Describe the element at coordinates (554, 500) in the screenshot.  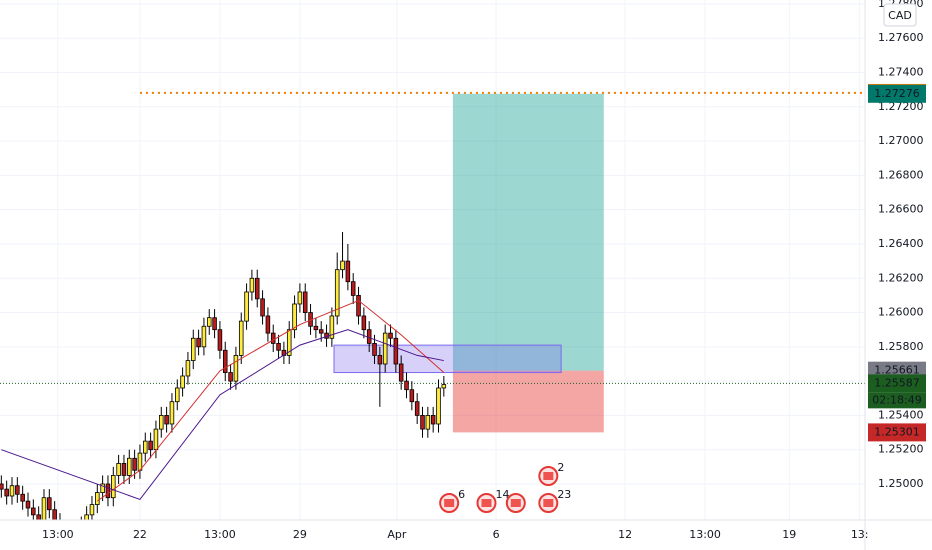
I see `event-marker: 23` at that location.